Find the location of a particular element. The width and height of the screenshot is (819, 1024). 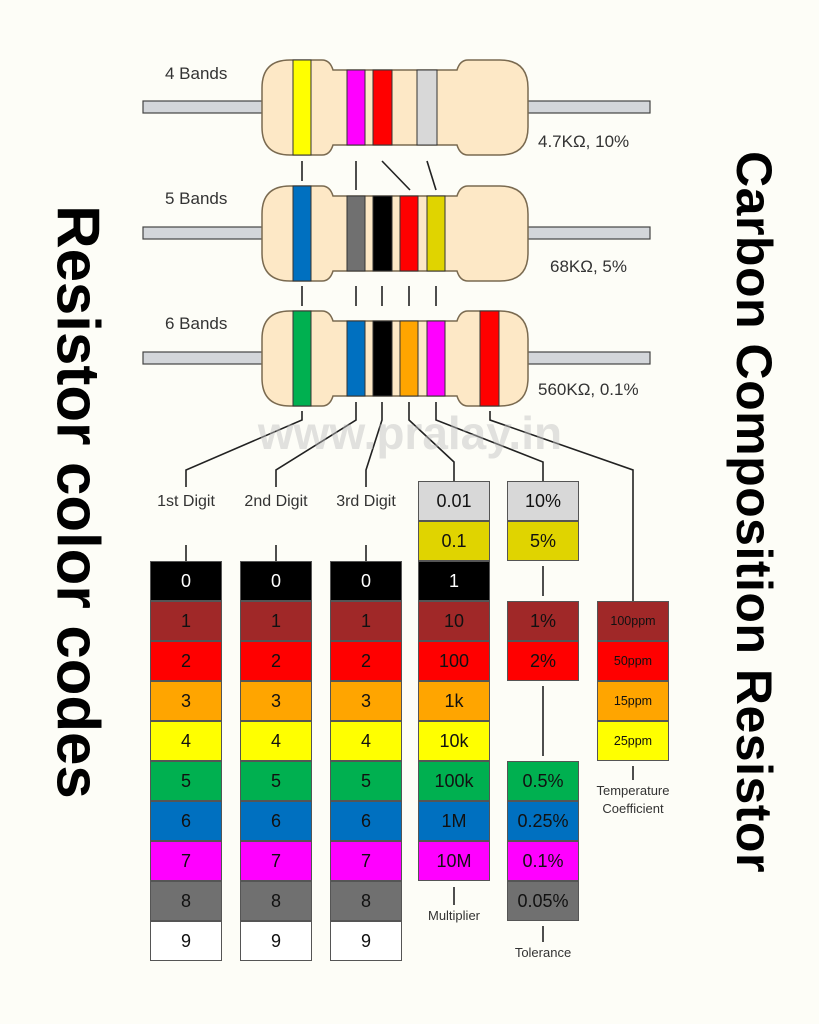

label-coefficient: Coefficient is located at coordinates (633, 808).